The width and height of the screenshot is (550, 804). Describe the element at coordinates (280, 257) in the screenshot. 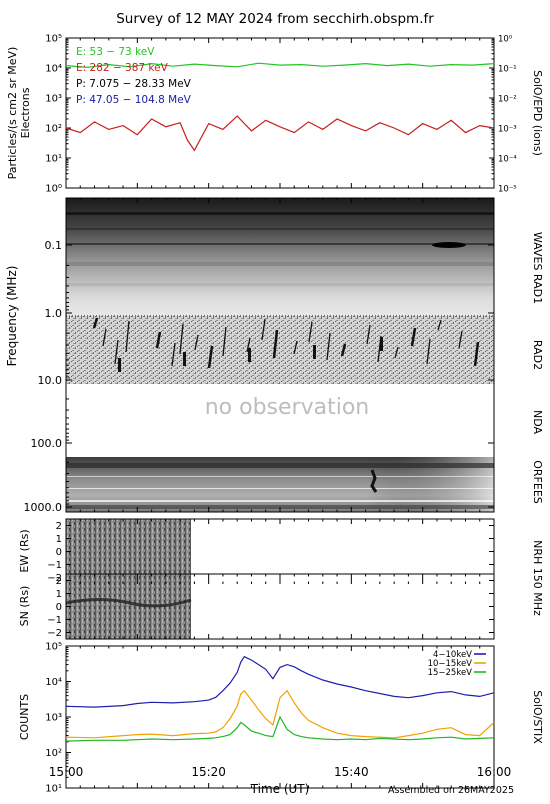

I see `rad1-spectrogram` at that location.